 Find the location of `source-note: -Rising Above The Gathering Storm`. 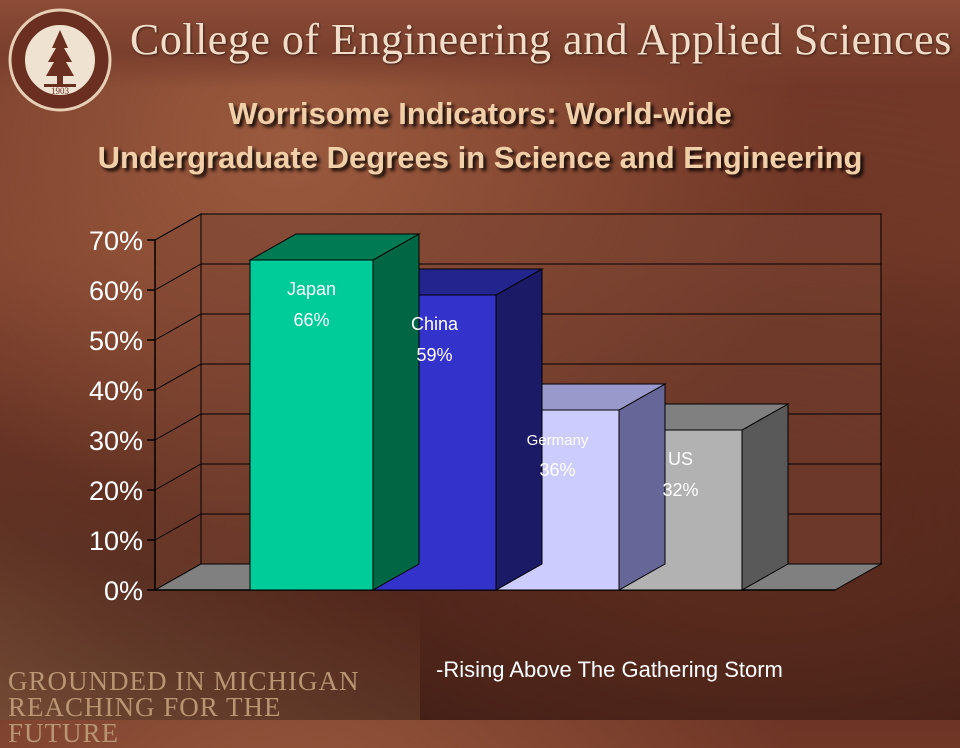

source-note: -Rising Above The Gathering Storm is located at coordinates (609, 669).